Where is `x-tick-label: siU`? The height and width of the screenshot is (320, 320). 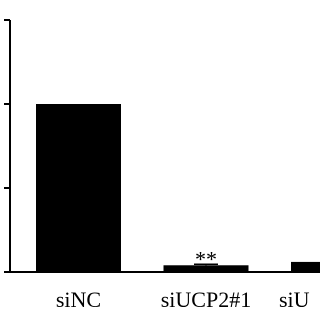 x-tick-label: siU is located at coordinates (294, 299).